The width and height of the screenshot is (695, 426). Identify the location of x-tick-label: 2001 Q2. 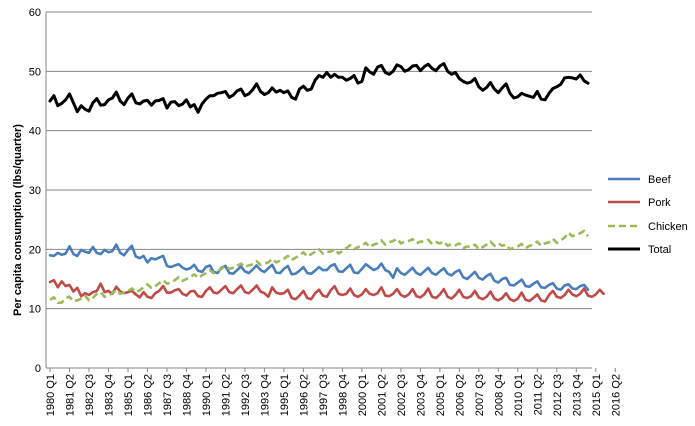
(382, 395).